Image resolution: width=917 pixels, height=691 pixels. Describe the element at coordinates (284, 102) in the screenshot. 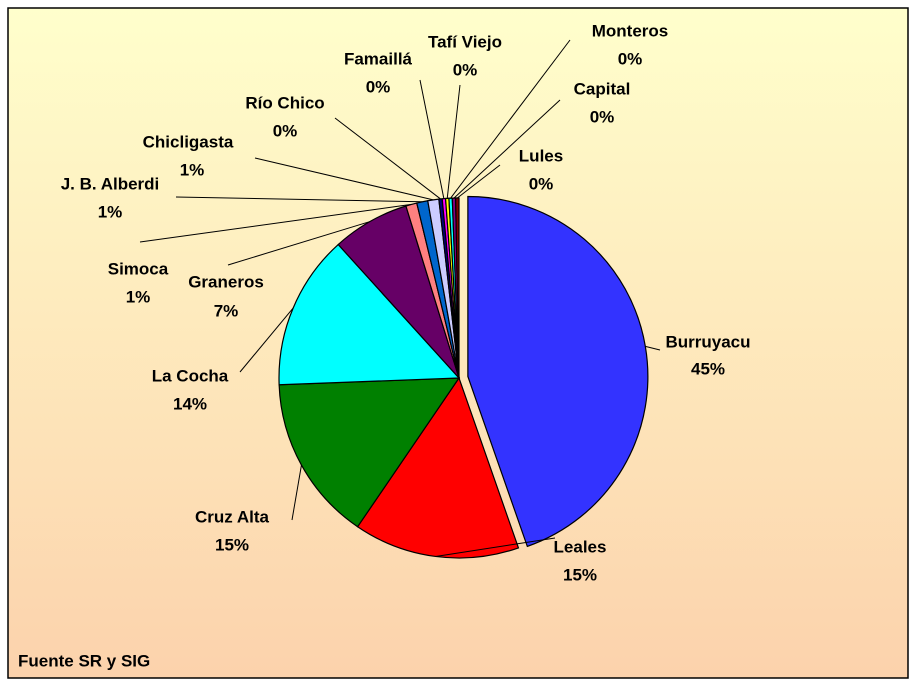

I see `slice-label: Río Chico` at that location.